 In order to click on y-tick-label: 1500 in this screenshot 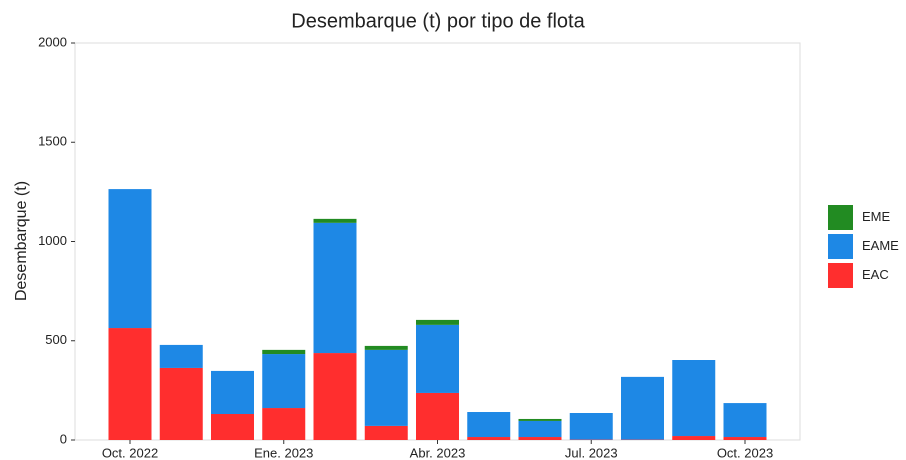, I will do `click(52, 141)`.